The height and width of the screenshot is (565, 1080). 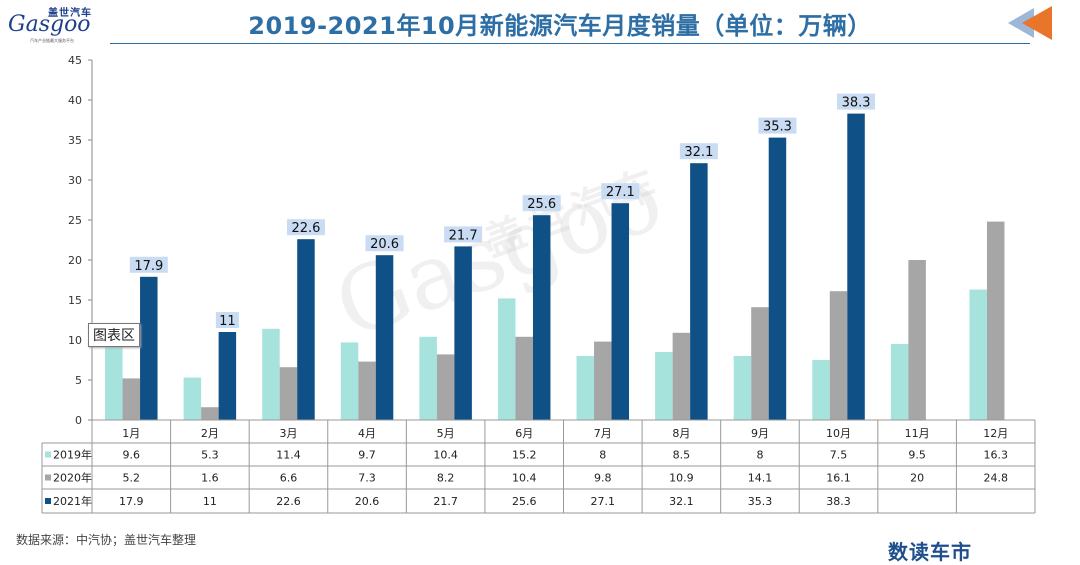 I want to click on table-cell: 7.5, so click(x=839, y=455).